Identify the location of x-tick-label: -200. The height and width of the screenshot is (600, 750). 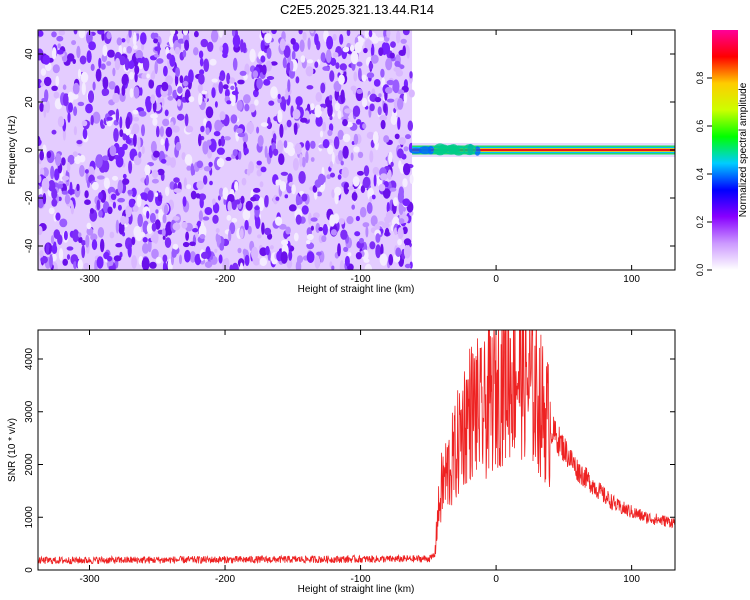
(225, 279).